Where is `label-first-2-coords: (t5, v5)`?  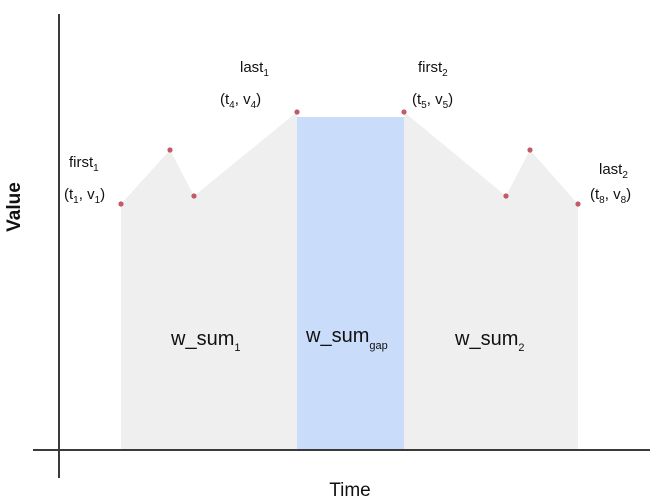 label-first-2-coords: (t5, v5) is located at coordinates (432, 101).